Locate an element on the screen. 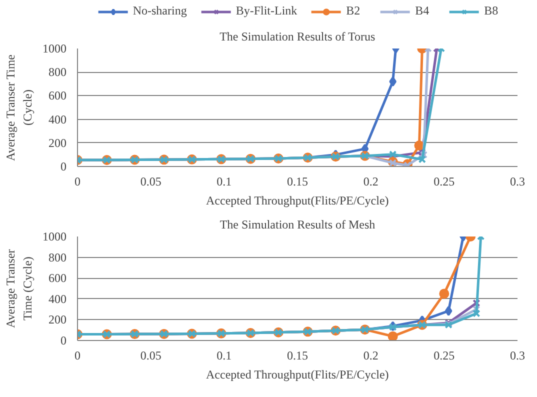  chart-title: The Simulation Results of Mesh is located at coordinates (298, 225).